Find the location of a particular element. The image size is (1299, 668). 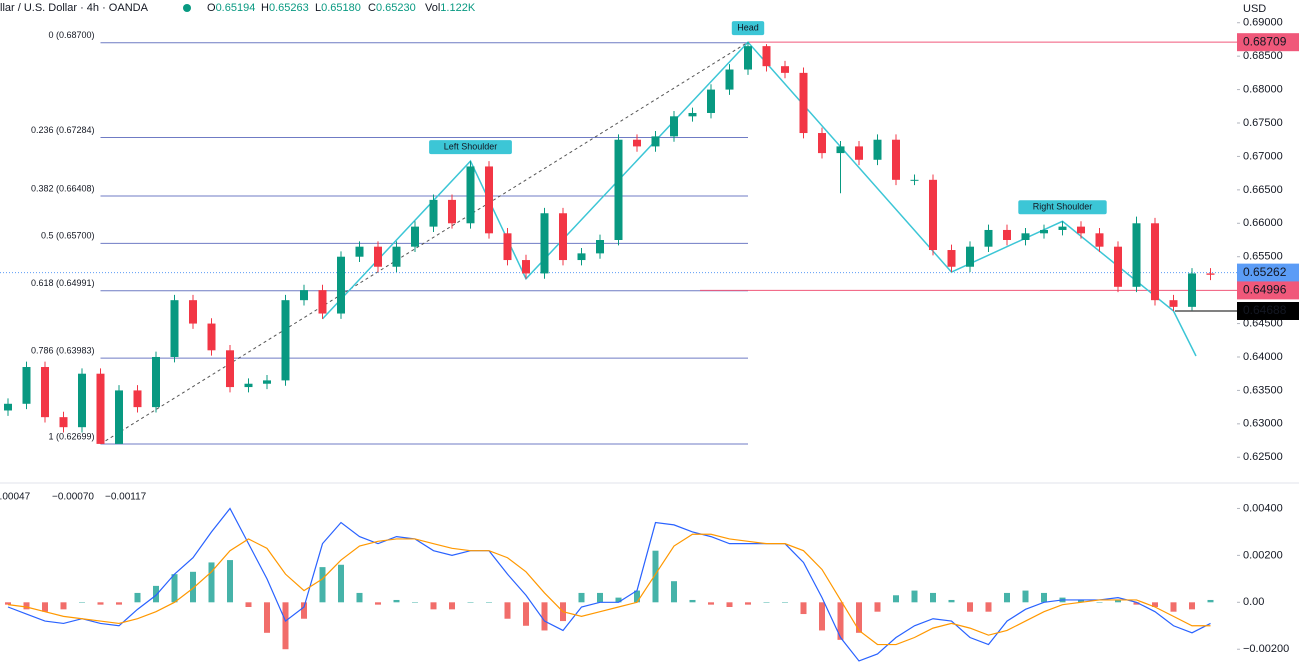

y-tick-label: 0.68000 is located at coordinates (1263, 89).